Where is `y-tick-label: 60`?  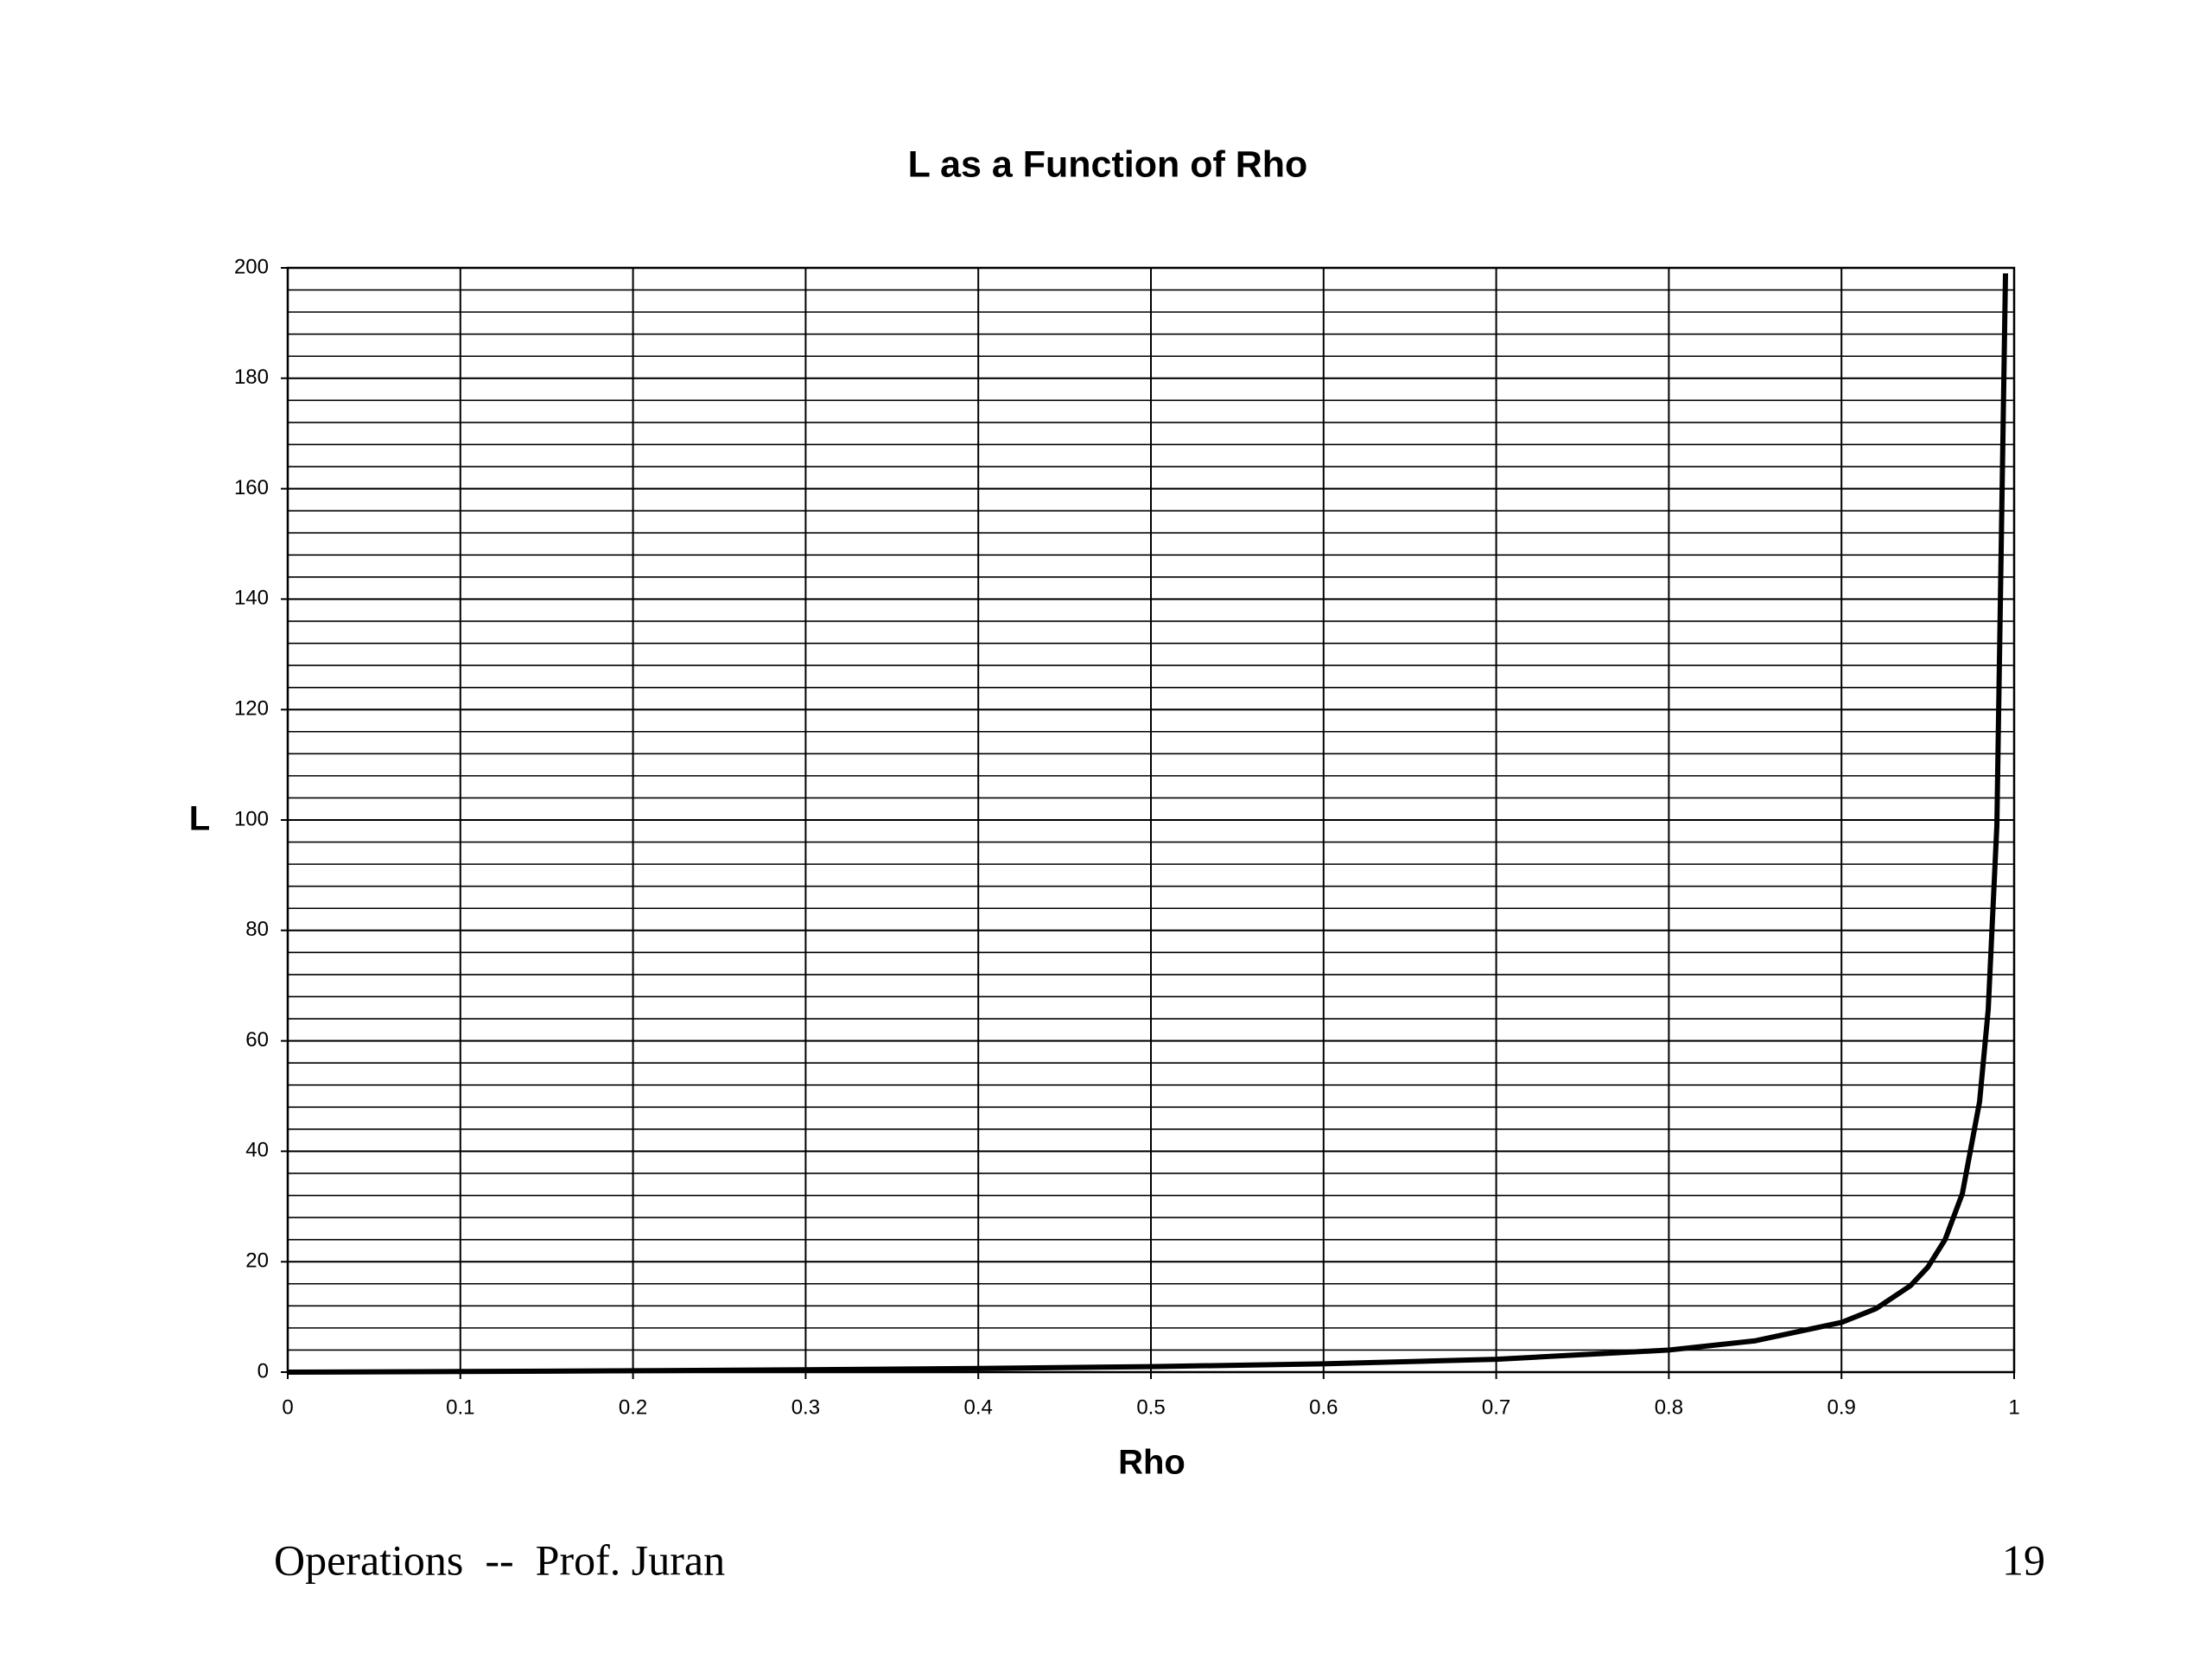 y-tick-label: 60 is located at coordinates (257, 1040).